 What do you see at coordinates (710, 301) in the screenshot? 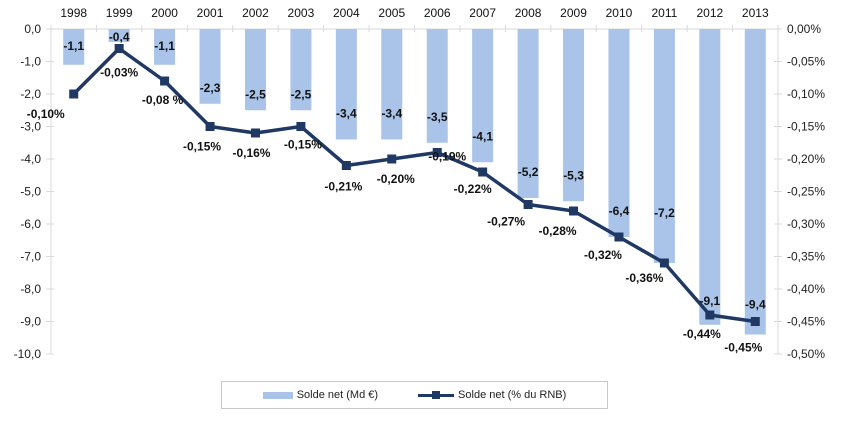
I see `bar-data-label: -9,1` at bounding box center [710, 301].